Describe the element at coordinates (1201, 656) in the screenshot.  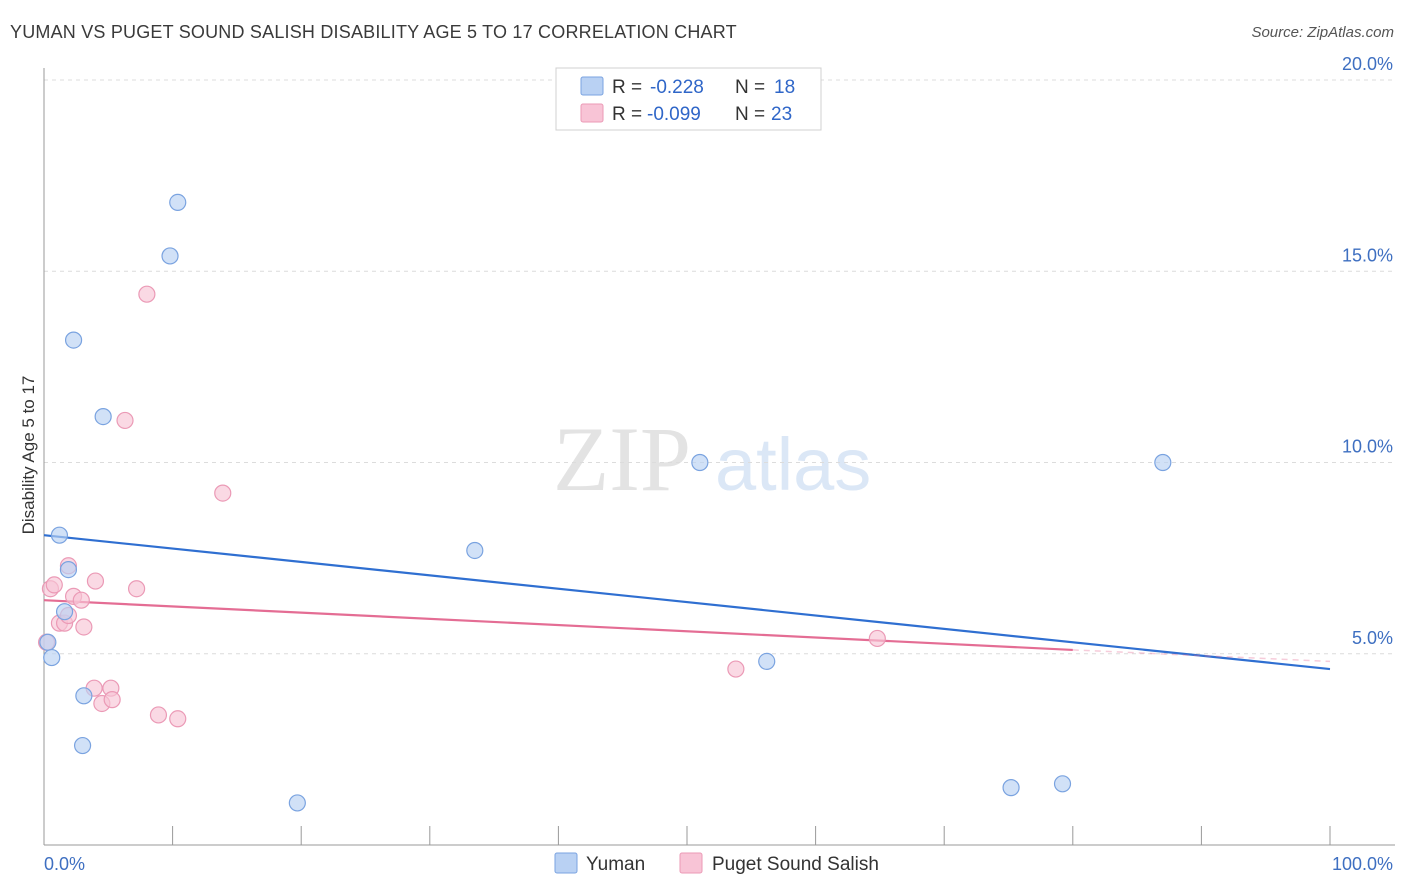
I see `trend-line-extension` at that location.